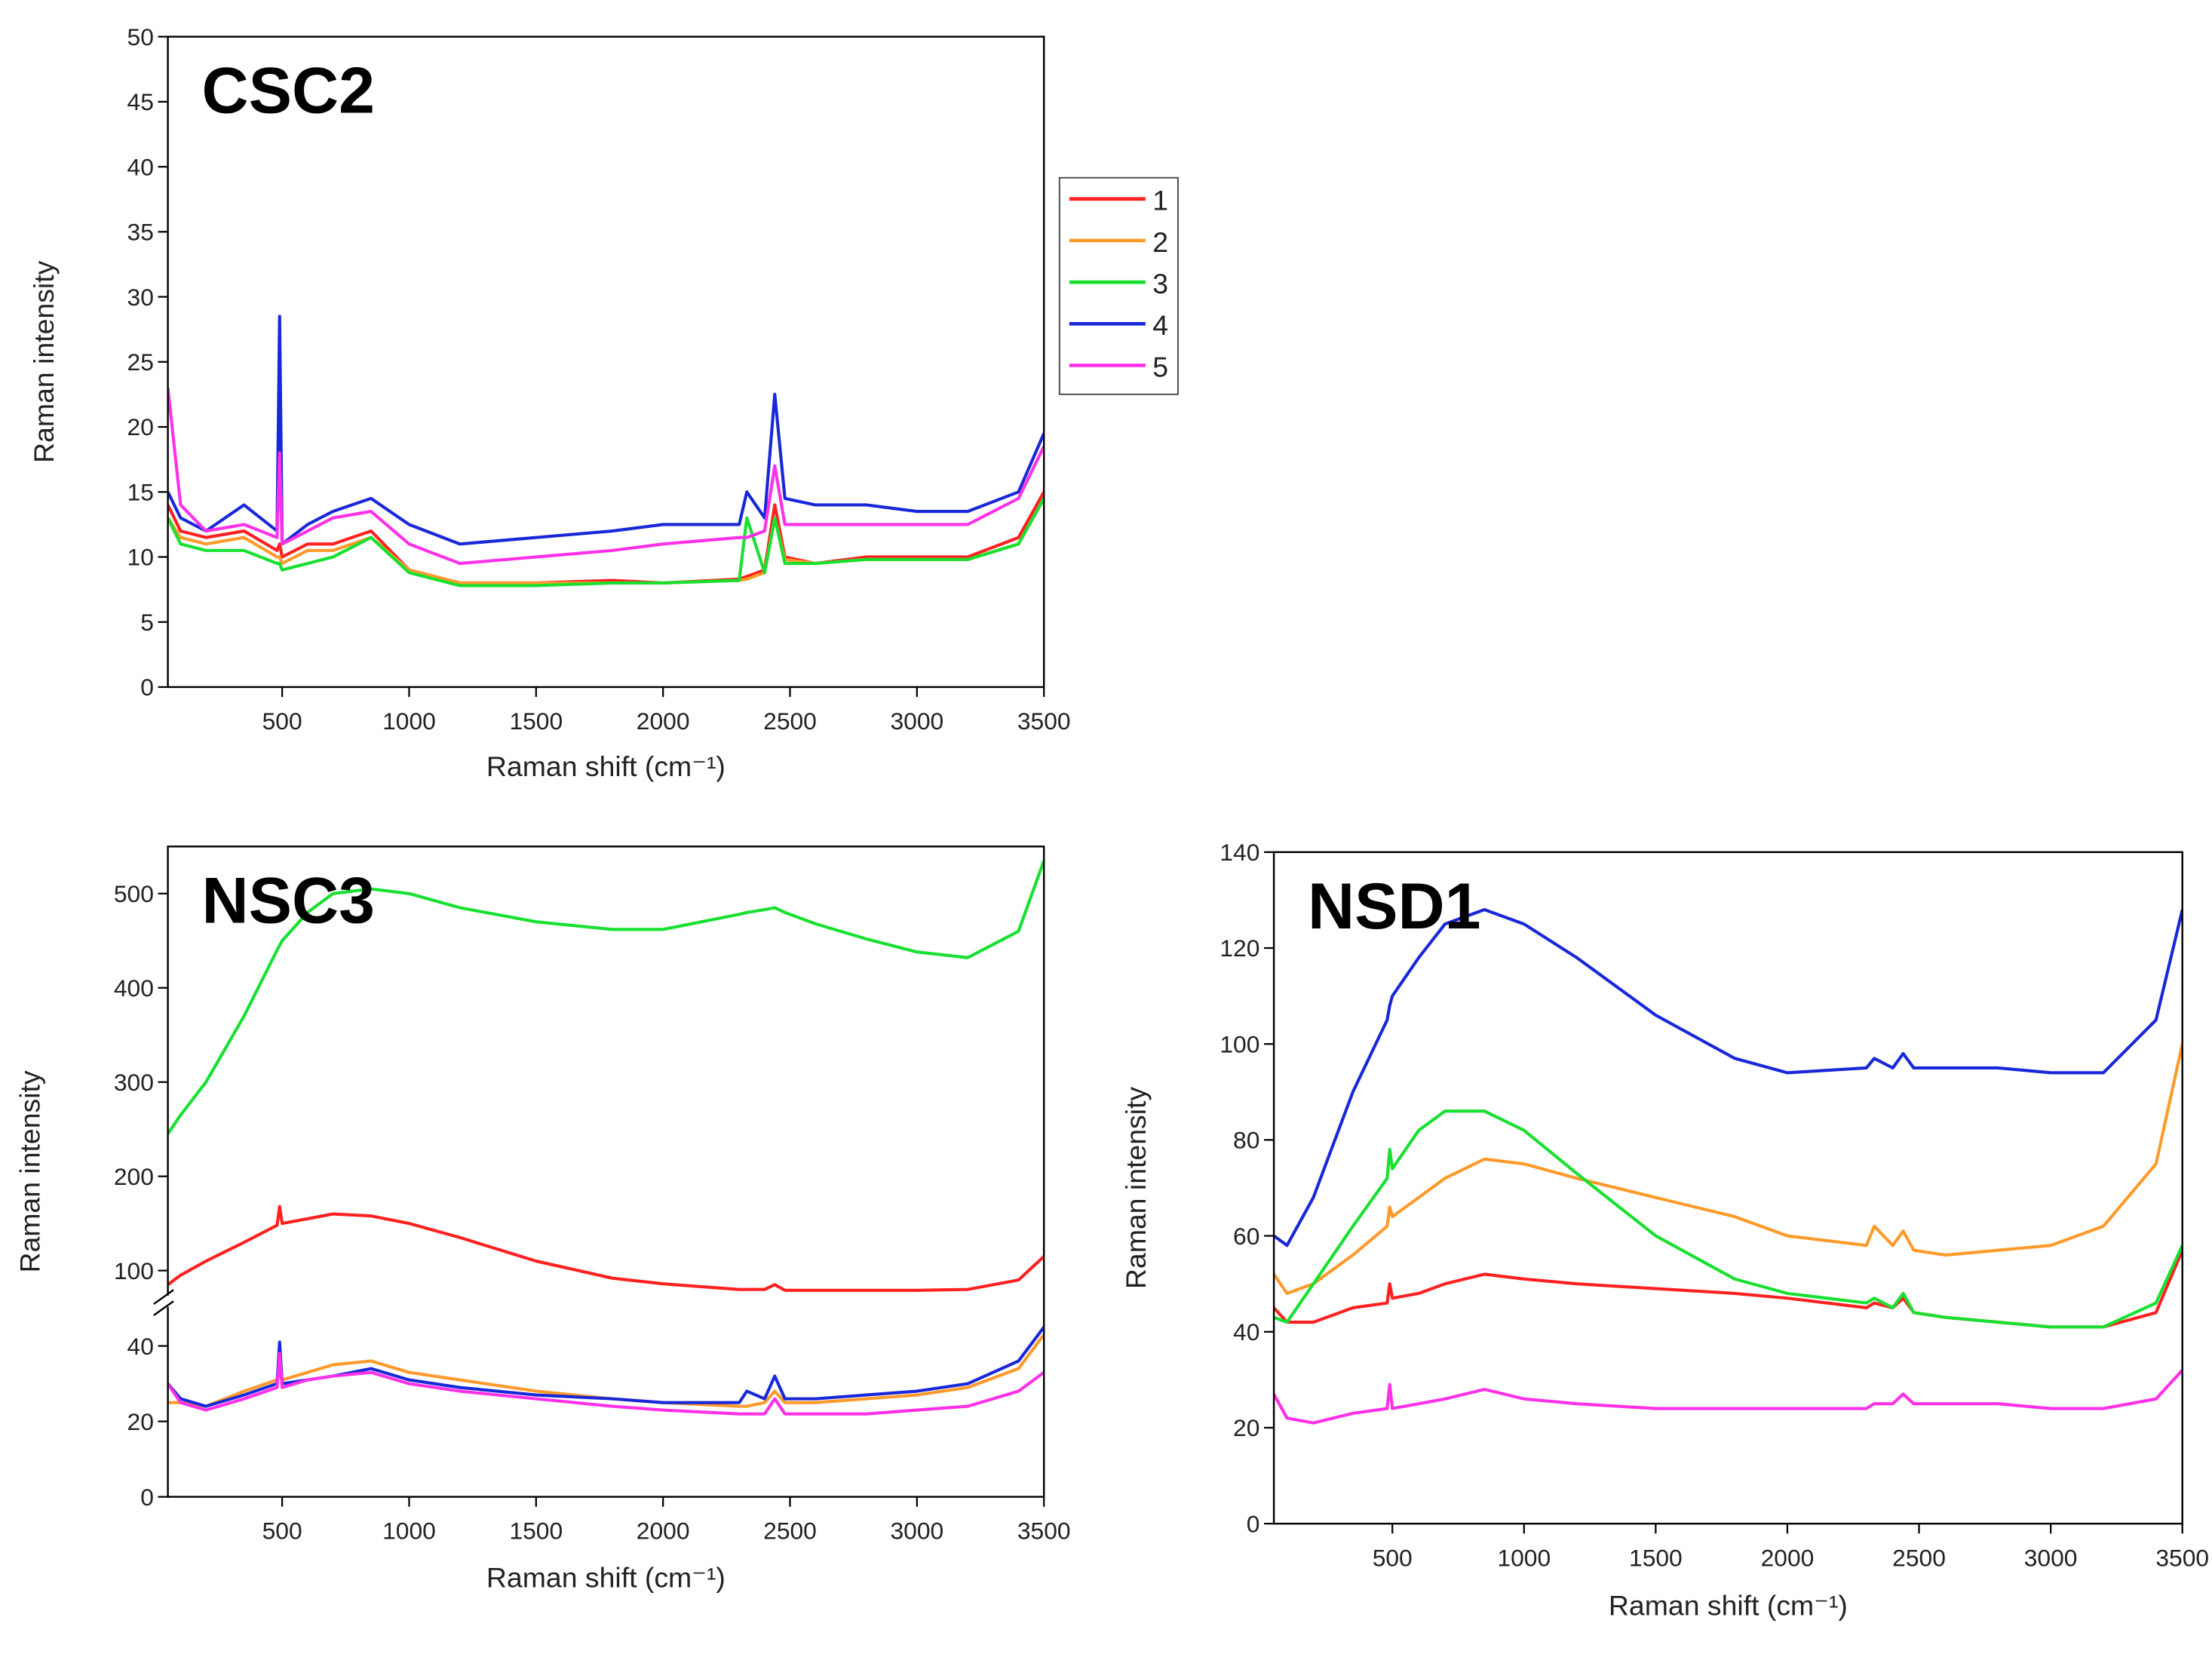 The image size is (2212, 1654). I want to click on legend-label: 2, so click(1160, 242).